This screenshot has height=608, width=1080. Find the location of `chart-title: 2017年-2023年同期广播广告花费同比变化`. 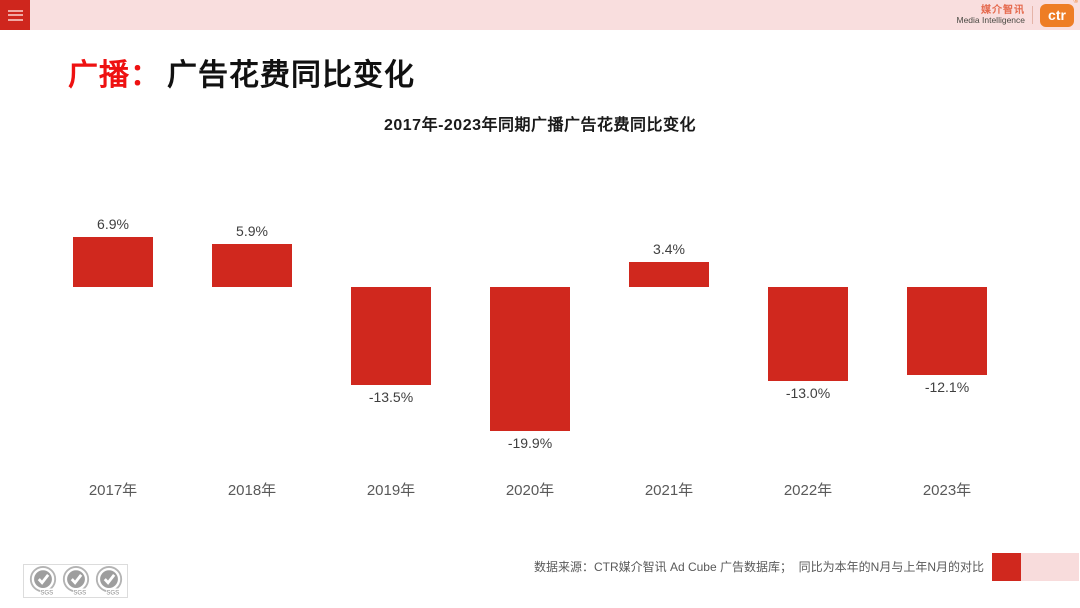

chart-title: 2017年-2023年同期广播广告花费同比变化 is located at coordinates (540, 125).